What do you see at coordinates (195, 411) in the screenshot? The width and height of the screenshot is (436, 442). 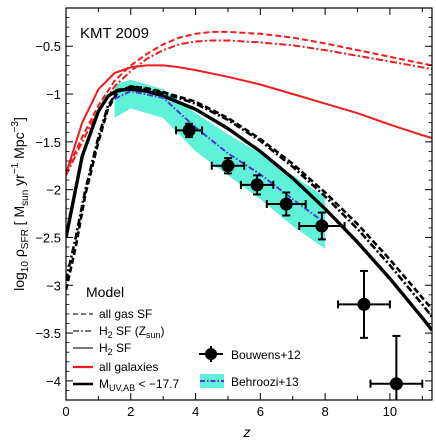 I see `x-tick-label: 4` at bounding box center [195, 411].